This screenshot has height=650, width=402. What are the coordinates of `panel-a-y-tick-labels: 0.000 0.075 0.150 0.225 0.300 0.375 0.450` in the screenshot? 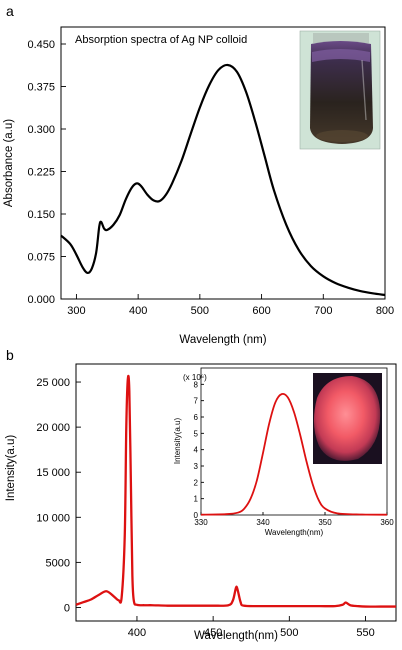 It's located at (41, 172).